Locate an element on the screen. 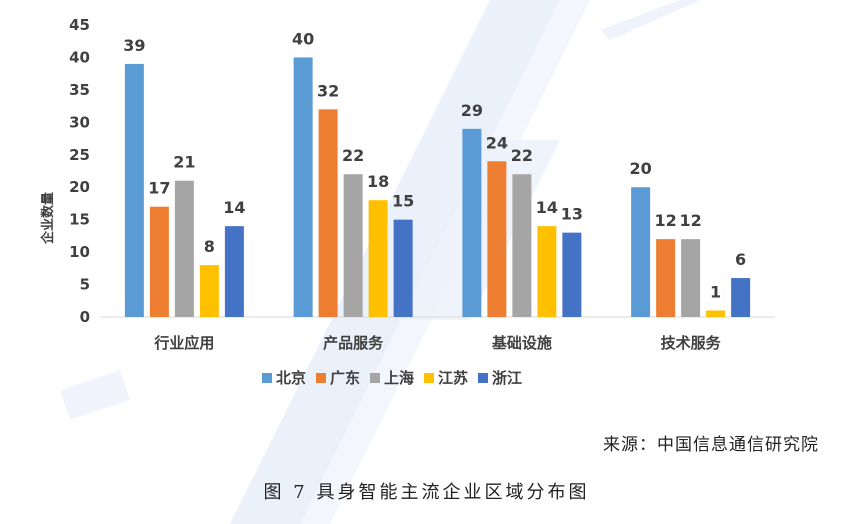 The image size is (853, 524). y-tick-label: 15 is located at coordinates (79, 220).